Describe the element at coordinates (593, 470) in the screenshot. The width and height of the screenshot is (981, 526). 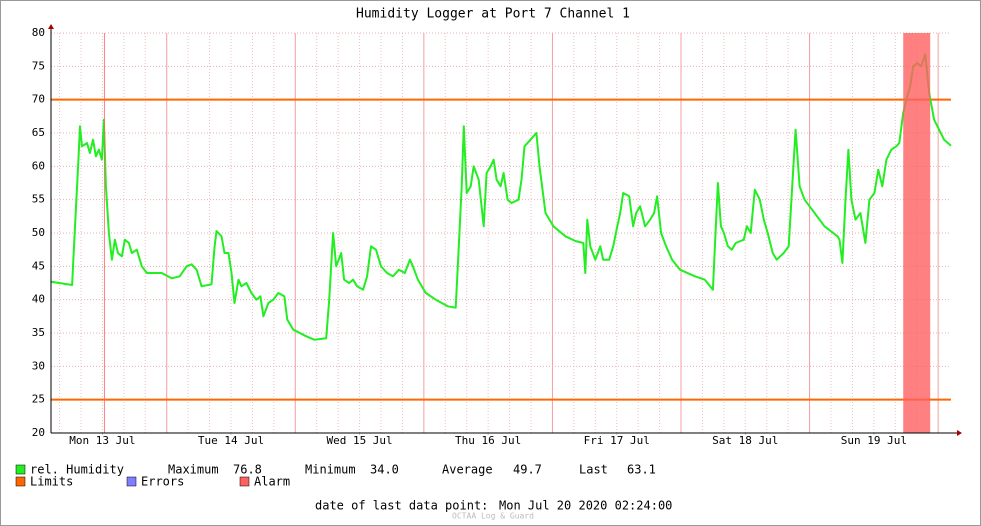
I see `stat-label: Last` at that location.